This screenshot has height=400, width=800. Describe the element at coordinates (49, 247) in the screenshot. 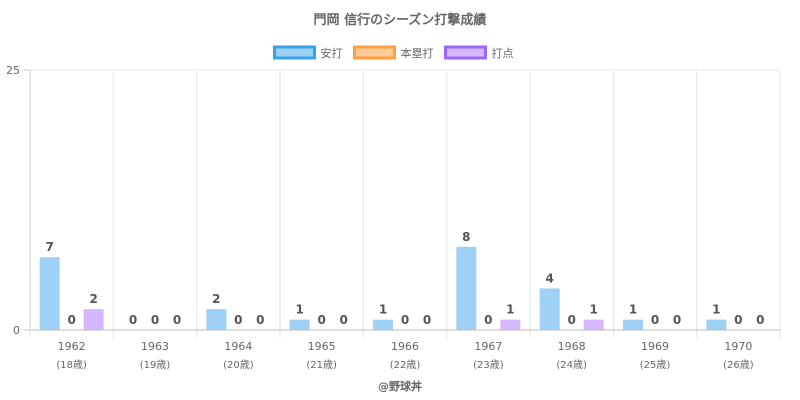

I see `data-label-1962-0: 7` at that location.